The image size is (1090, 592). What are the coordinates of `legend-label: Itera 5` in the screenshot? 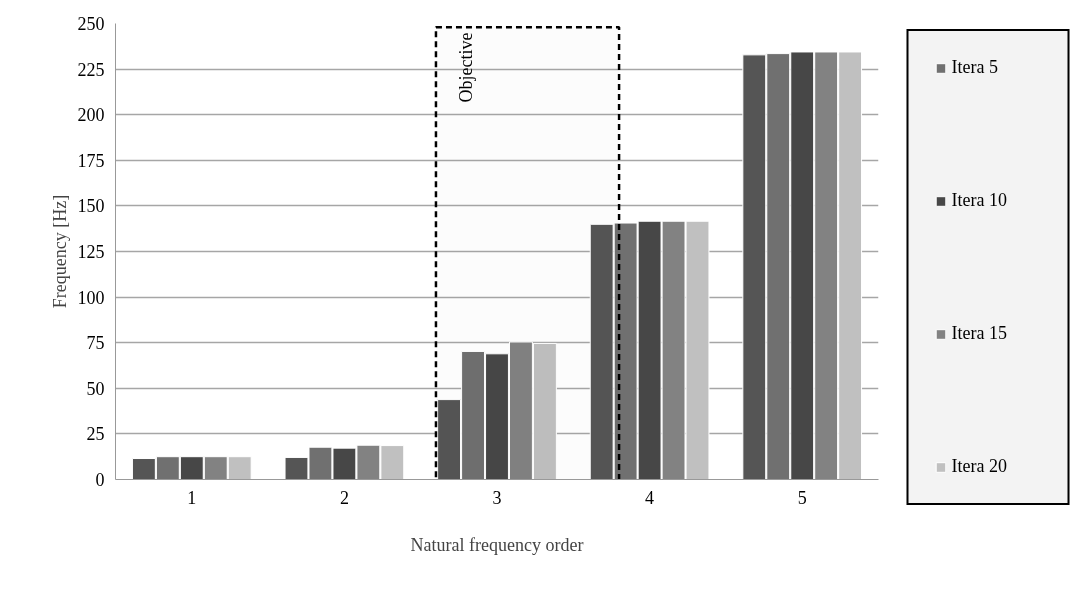 It's located at (975, 67).